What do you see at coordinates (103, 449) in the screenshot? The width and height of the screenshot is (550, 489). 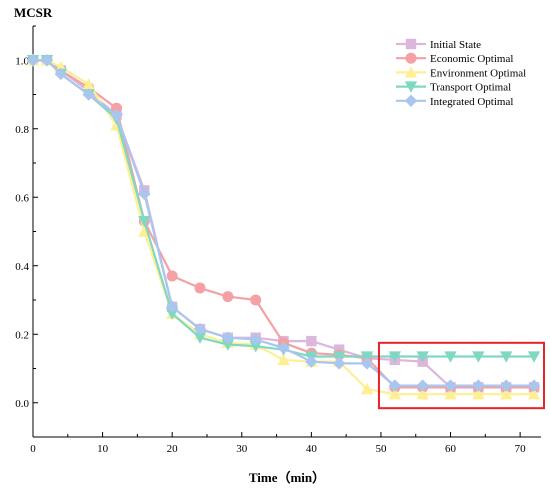 I see `x-tick-label: 10` at bounding box center [103, 449].